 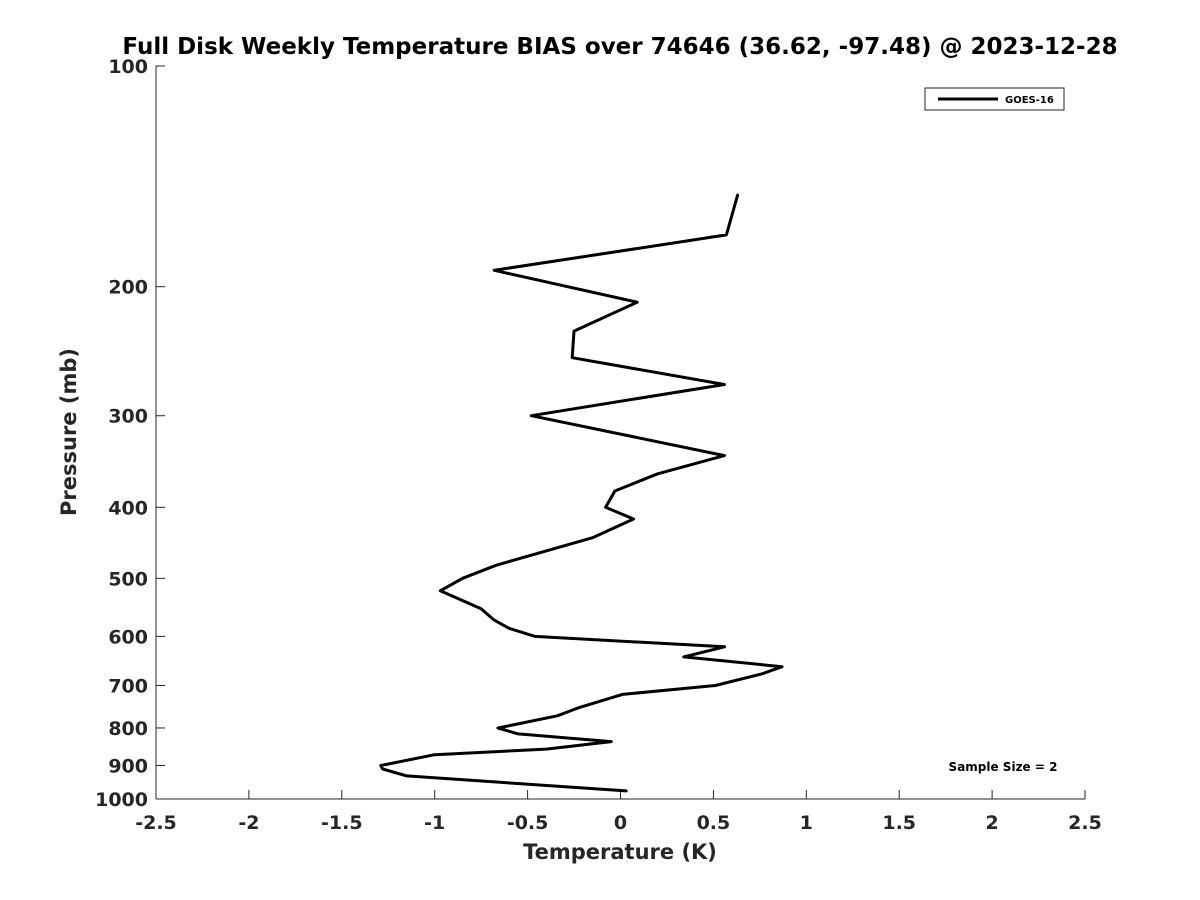 I want to click on x-axis-label: Temperature (K), so click(x=620, y=852).